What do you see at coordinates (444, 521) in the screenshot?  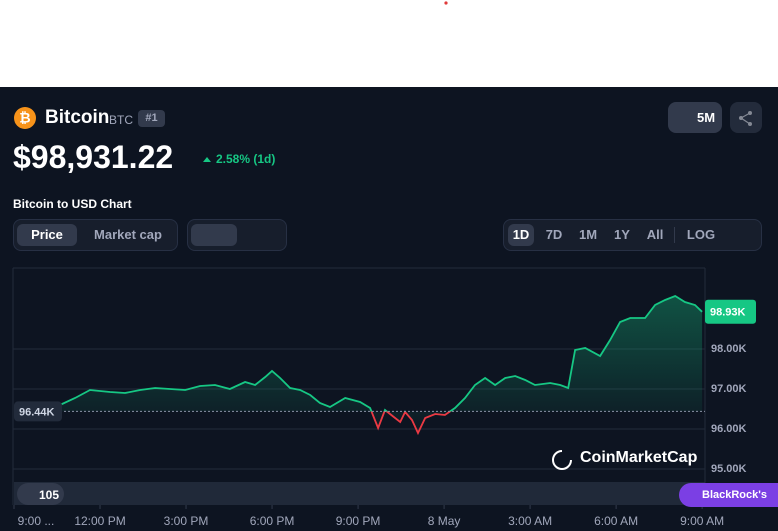 I see `x-tick-label: 8 May` at bounding box center [444, 521].